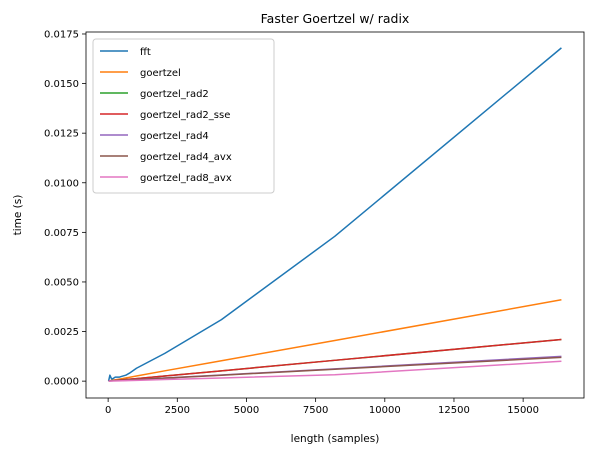 The image size is (593, 455). What do you see at coordinates (145, 52) in the screenshot?
I see `legend-label: fft` at bounding box center [145, 52].